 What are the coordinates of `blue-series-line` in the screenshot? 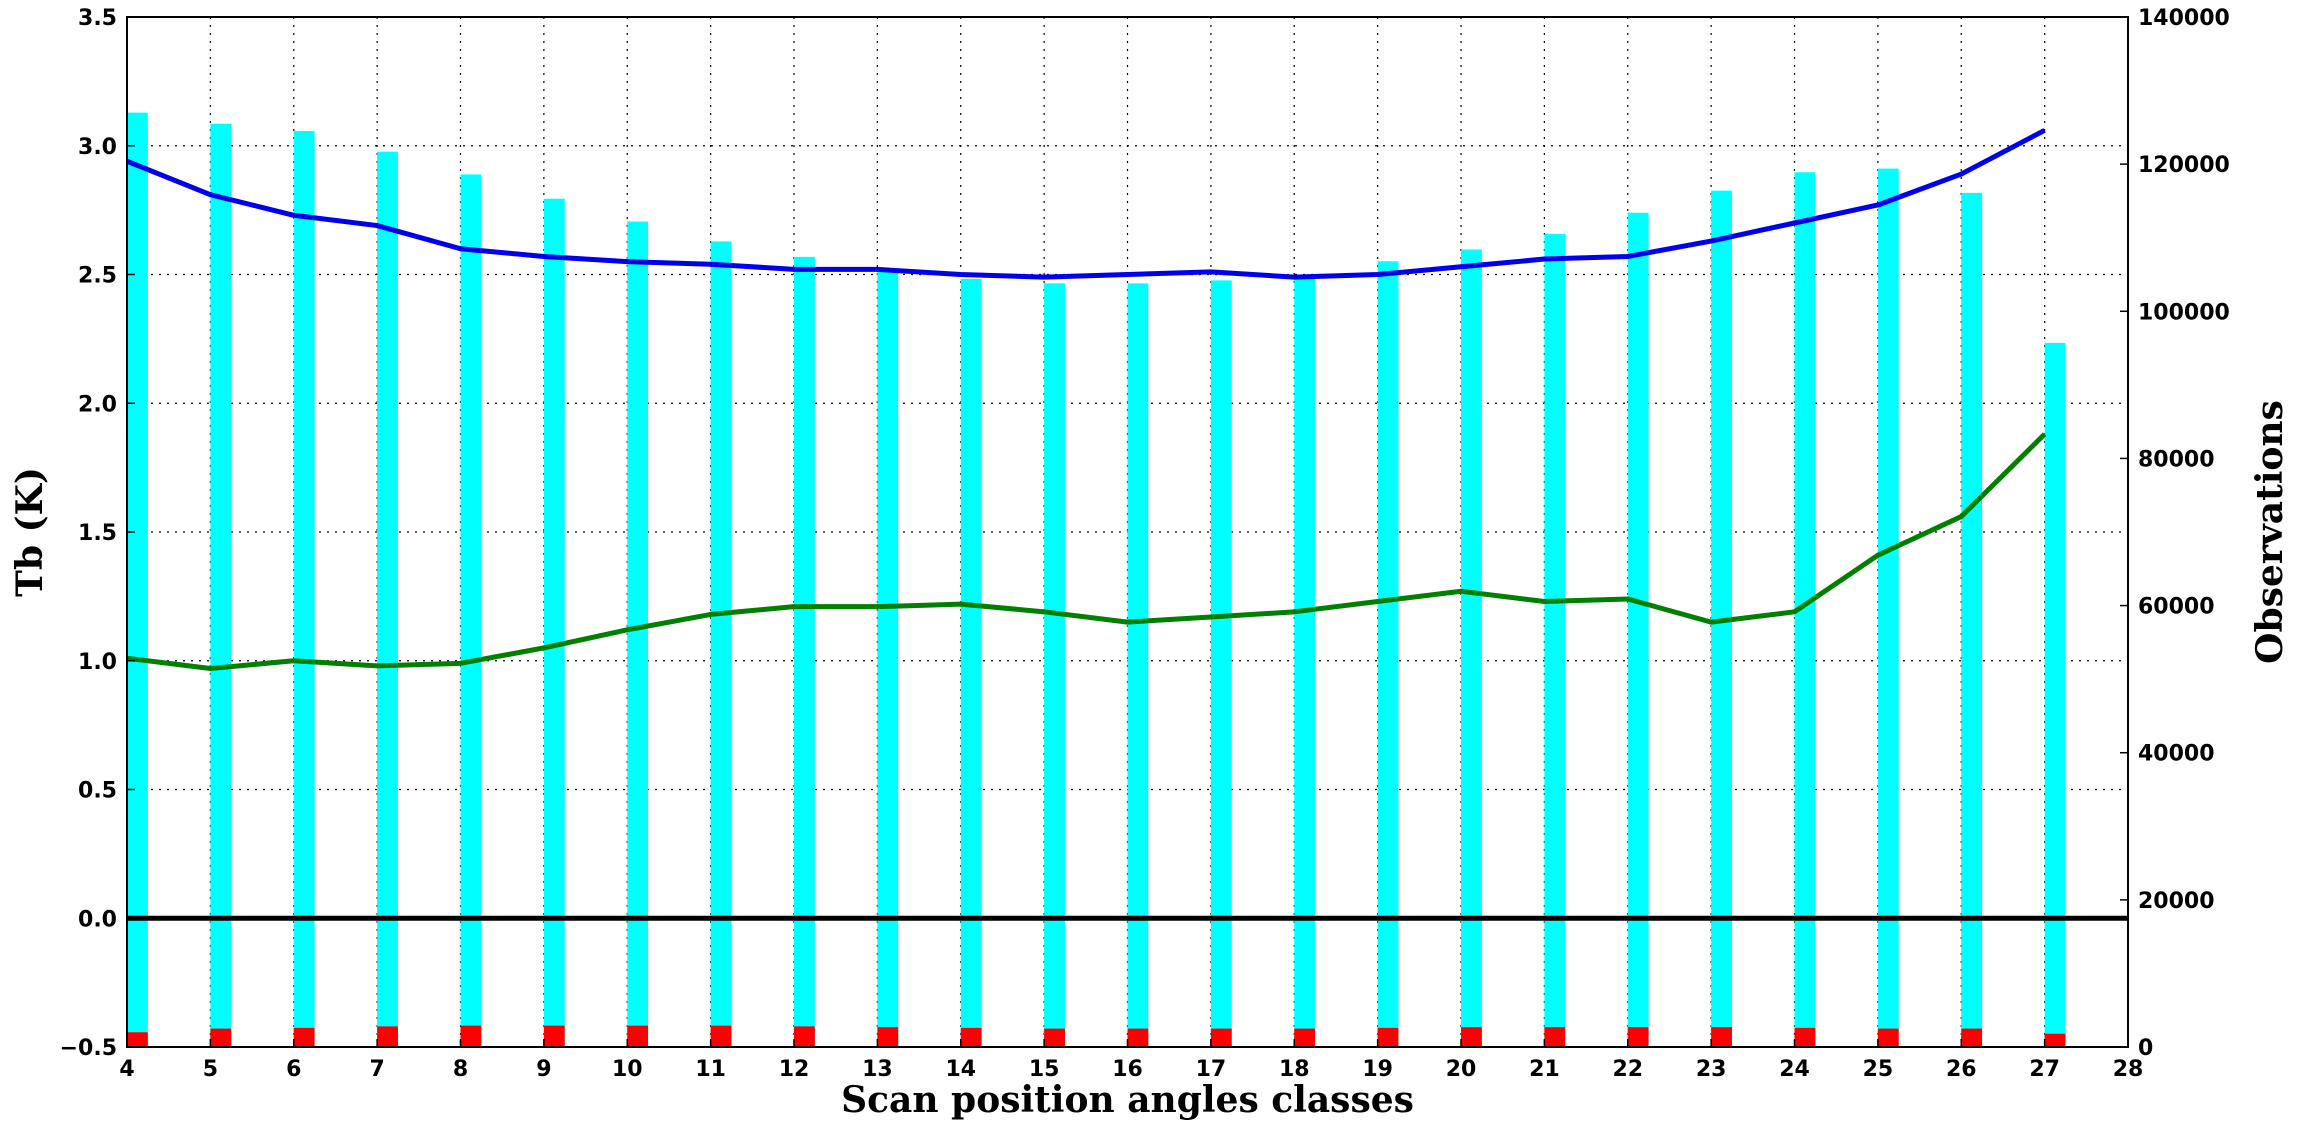 It's located at (1086, 204).